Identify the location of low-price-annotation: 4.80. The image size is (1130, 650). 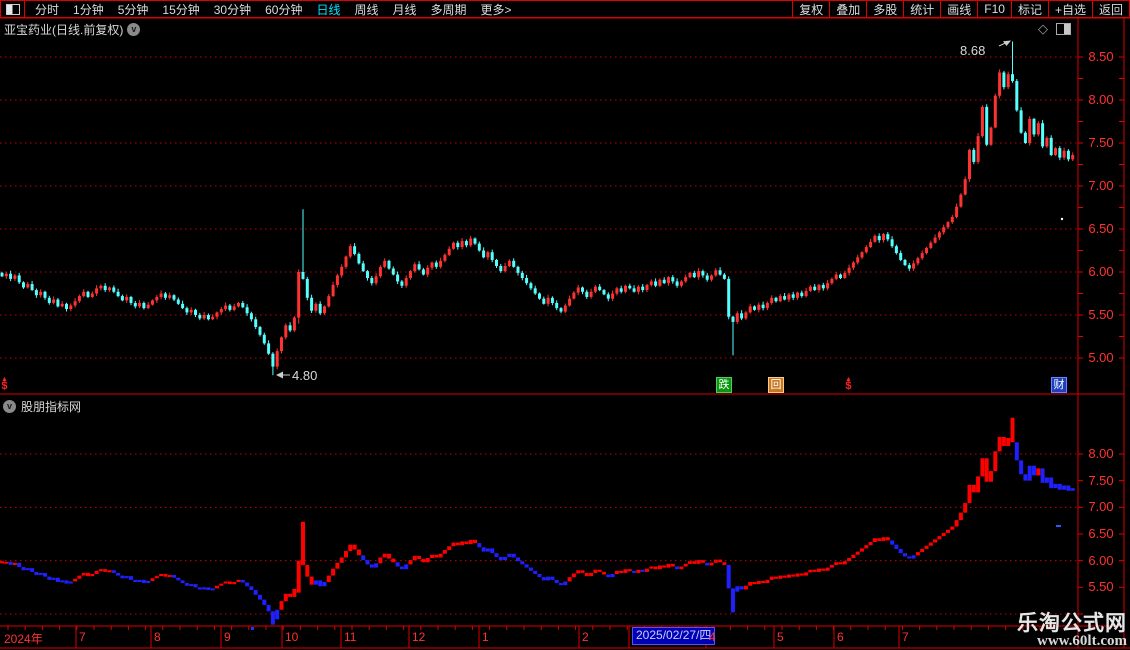
(305, 375).